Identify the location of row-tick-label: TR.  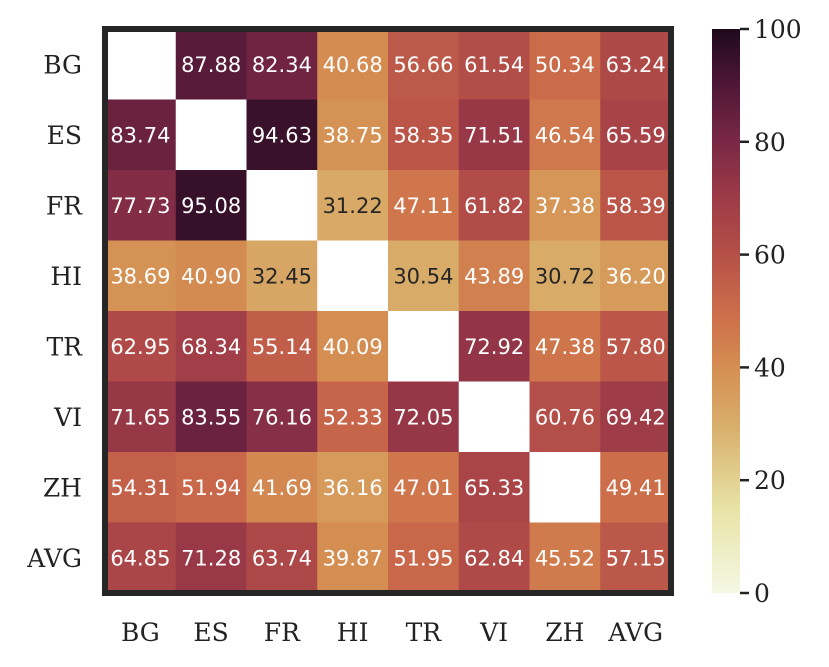
(65, 346).